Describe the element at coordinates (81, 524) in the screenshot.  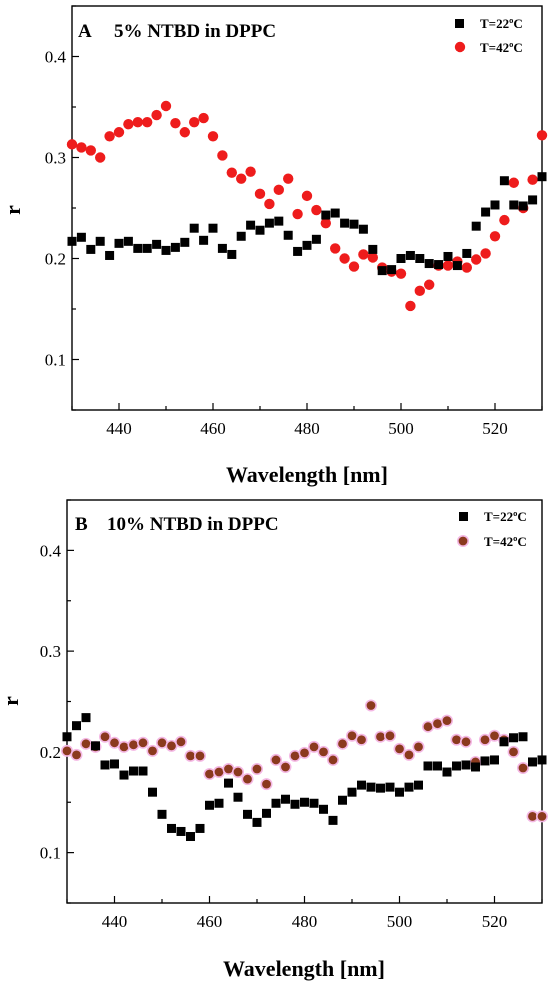
I see `panel-b-letter: B` at that location.